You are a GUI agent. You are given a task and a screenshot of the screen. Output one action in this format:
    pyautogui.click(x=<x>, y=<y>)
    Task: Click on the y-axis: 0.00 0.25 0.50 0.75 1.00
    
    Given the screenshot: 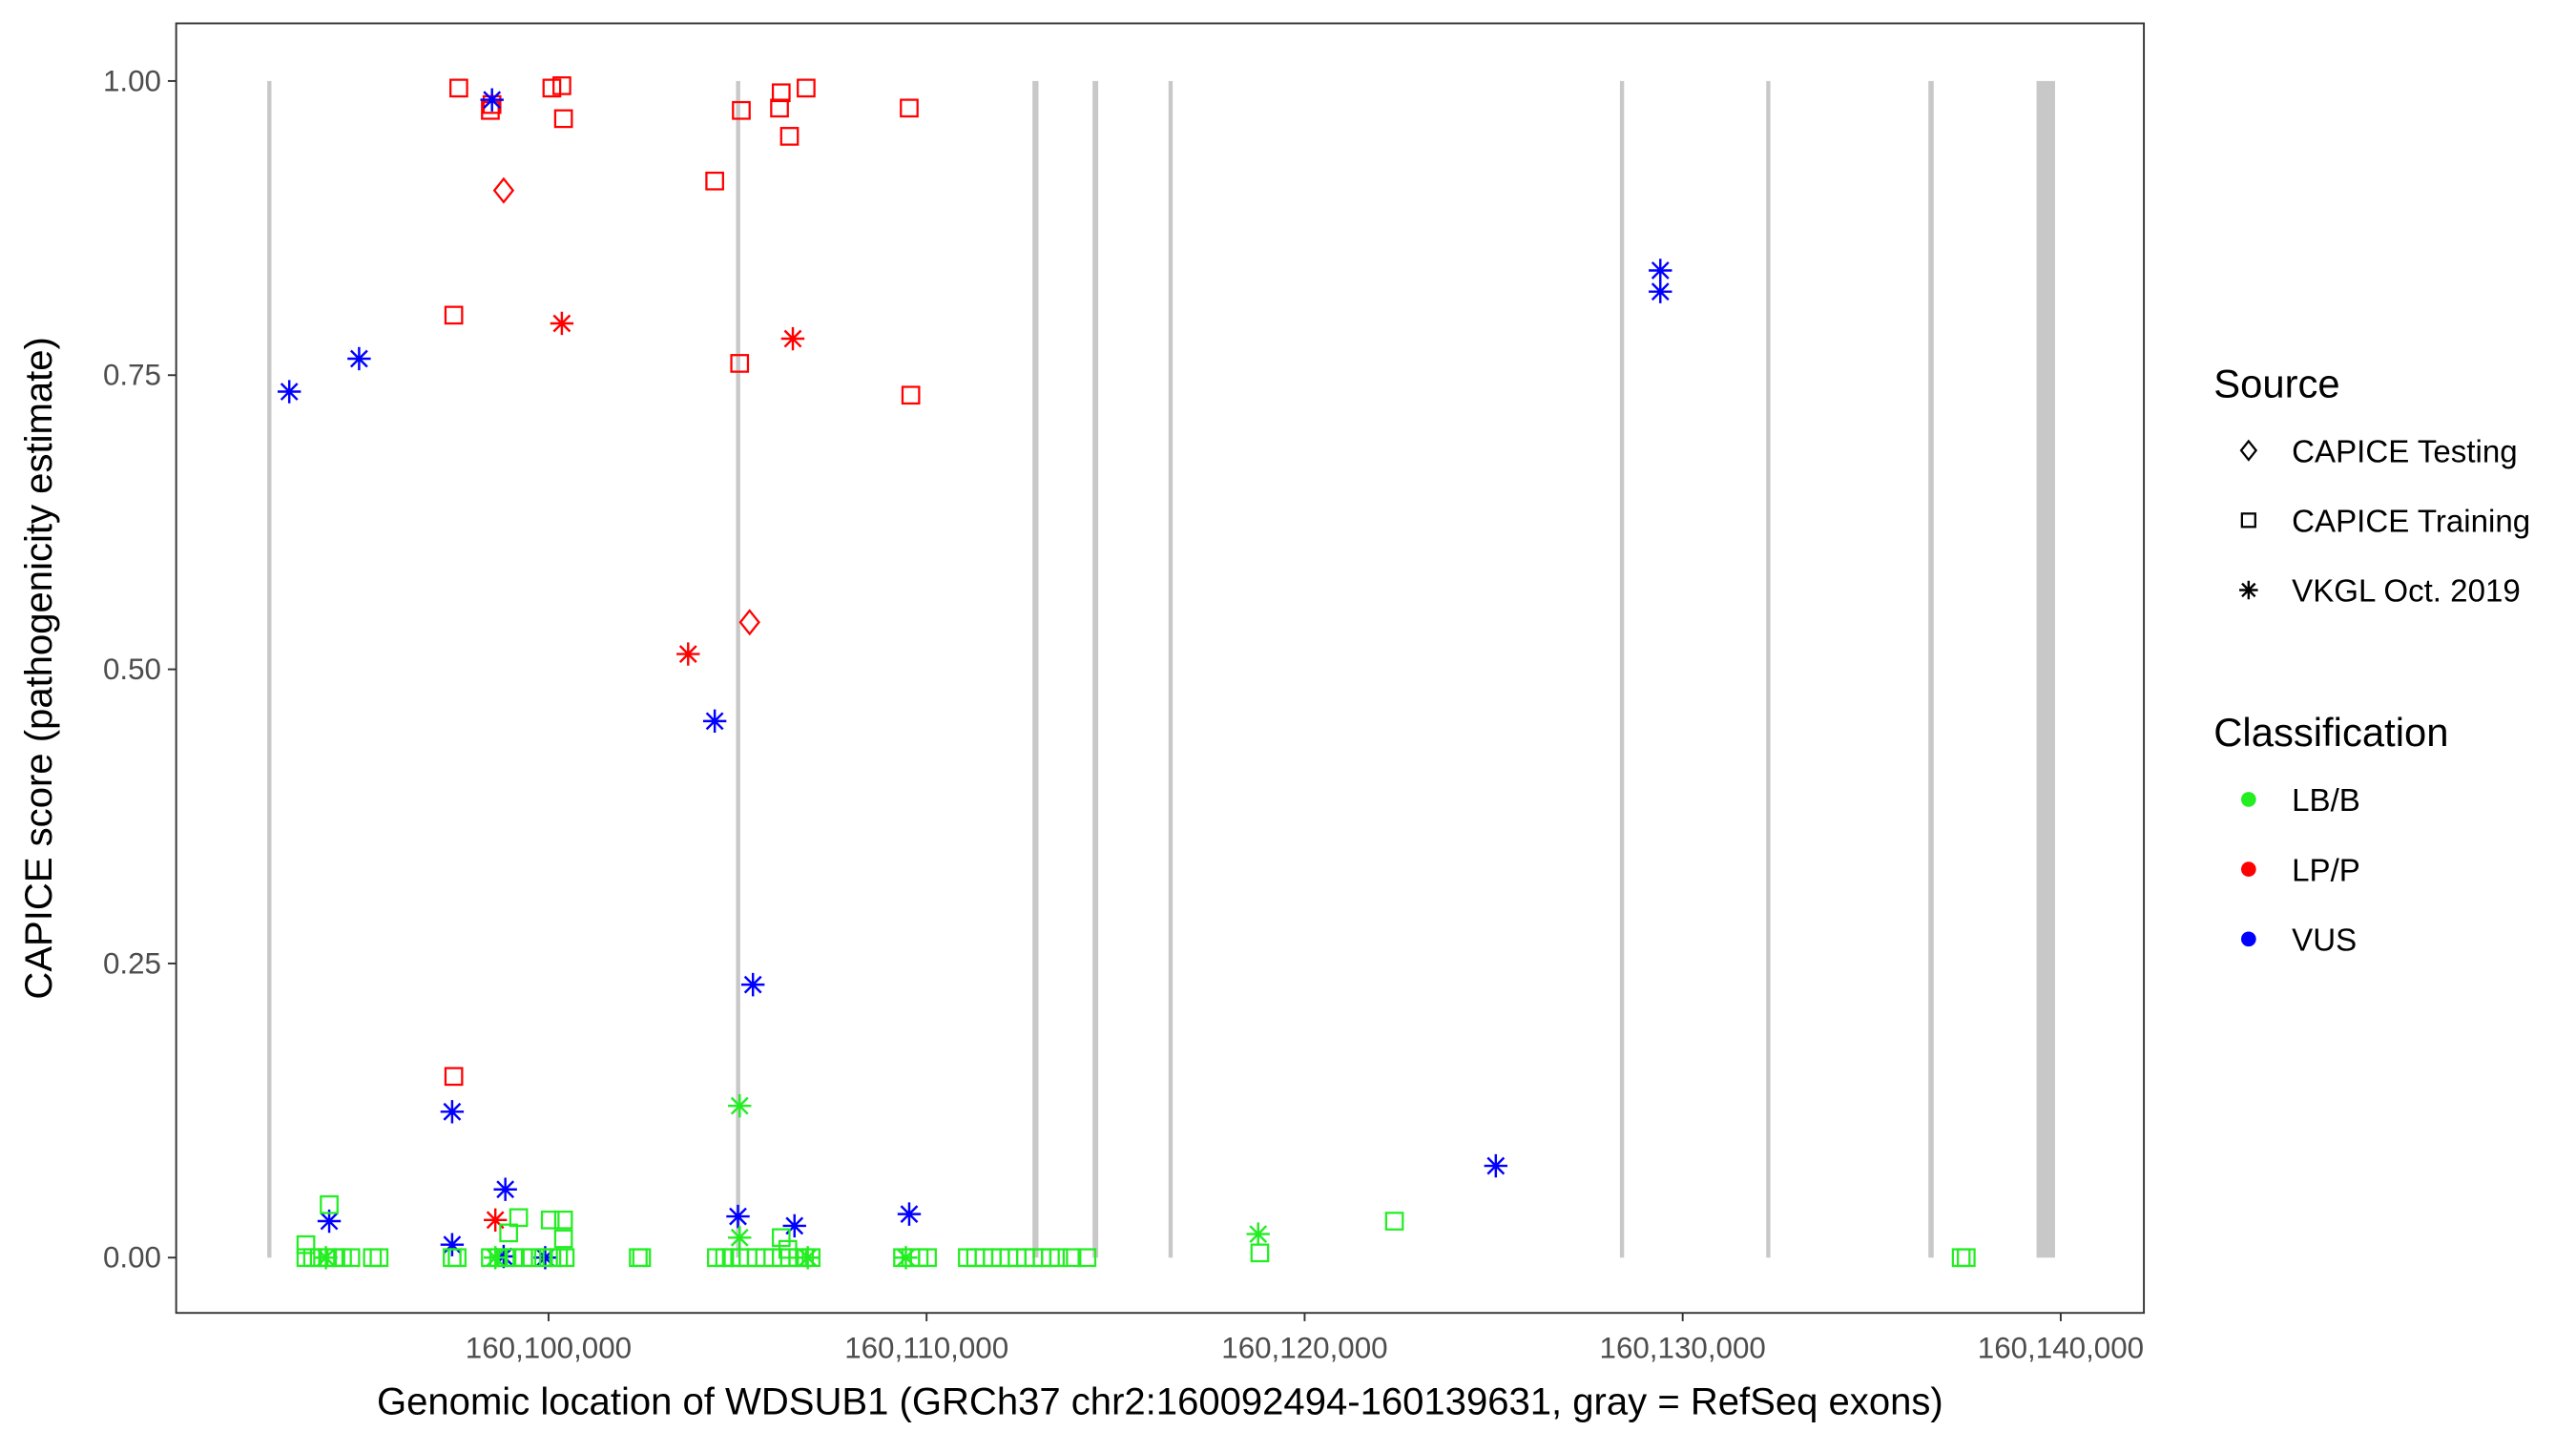 What is the action you would take?
    pyautogui.click(x=140, y=669)
    